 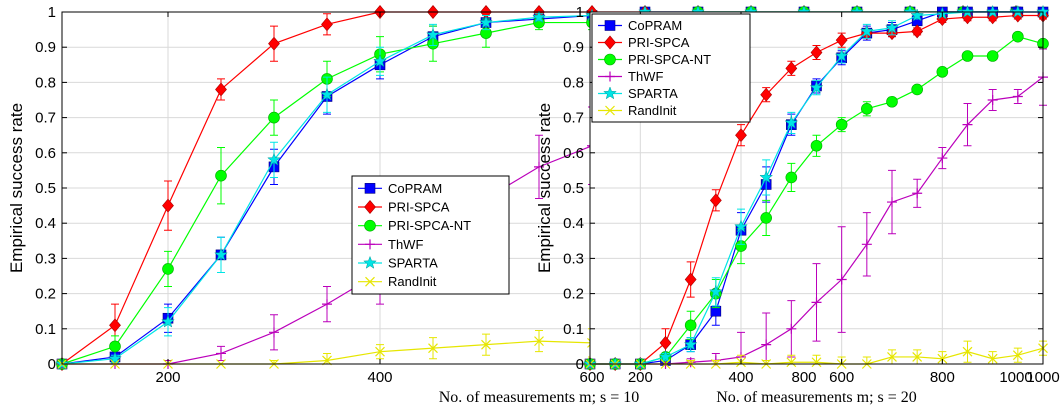 I want to click on y-tick-label: 0.5, so click(x=573, y=188).